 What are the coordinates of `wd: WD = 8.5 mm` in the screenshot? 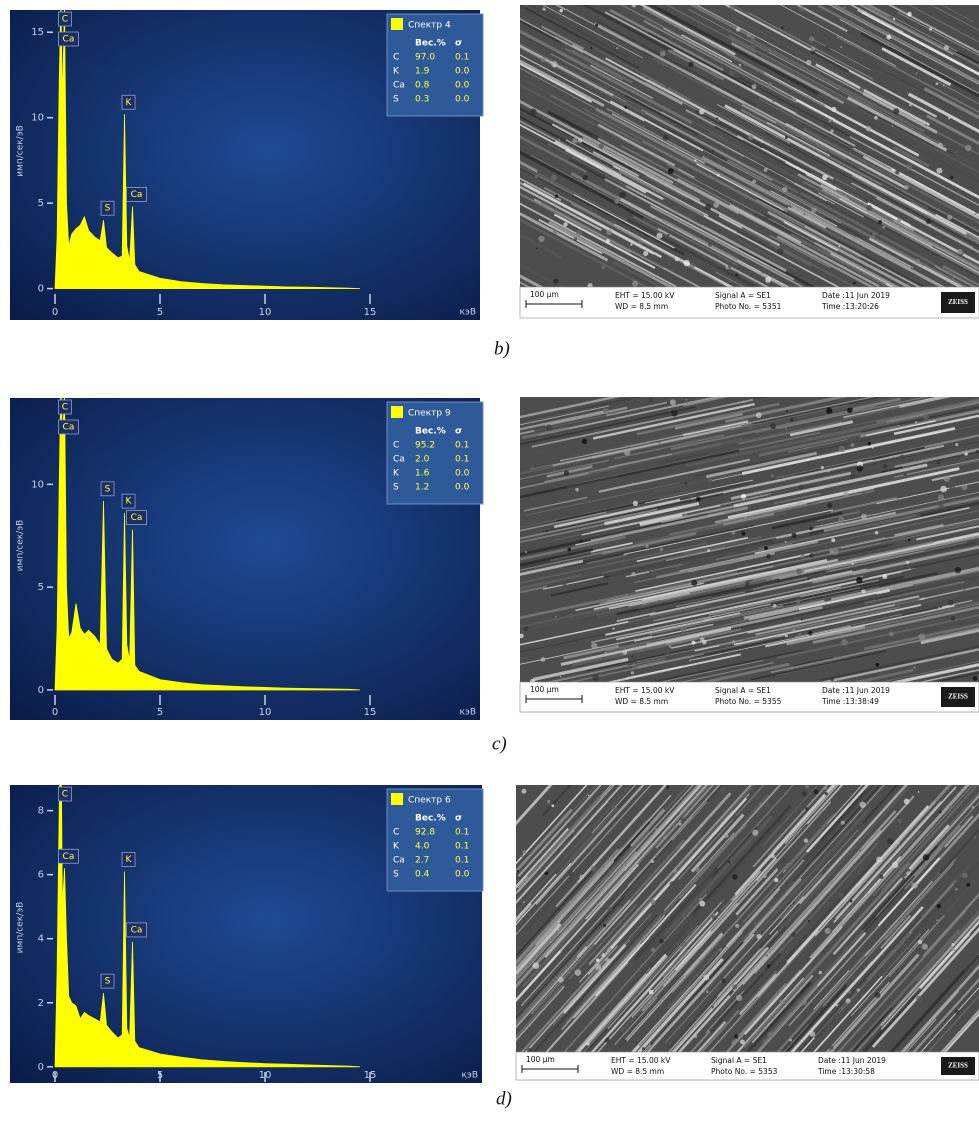 It's located at (641, 306).